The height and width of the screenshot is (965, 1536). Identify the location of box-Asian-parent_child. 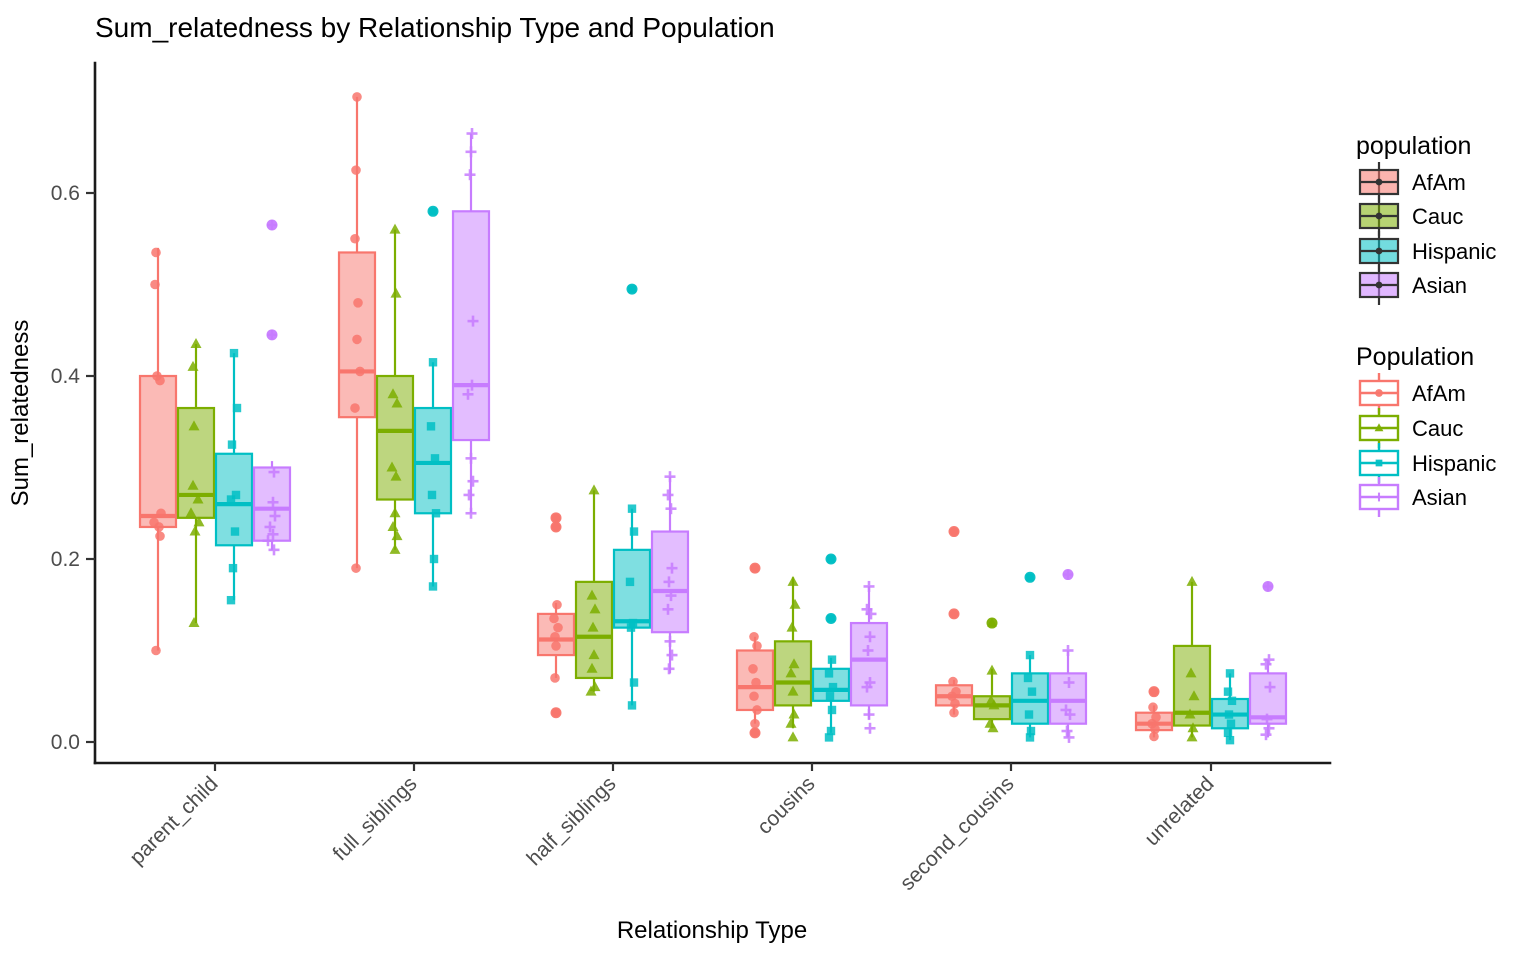
(272, 387).